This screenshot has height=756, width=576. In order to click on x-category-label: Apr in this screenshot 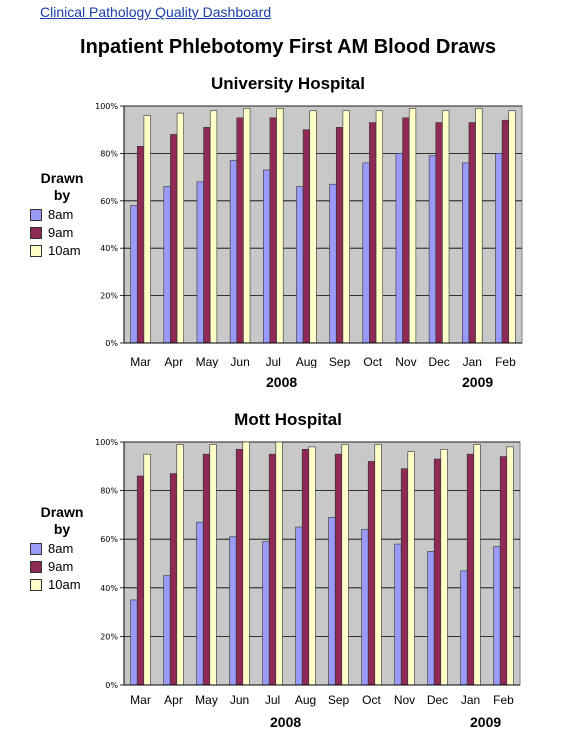, I will do `click(173, 700)`.